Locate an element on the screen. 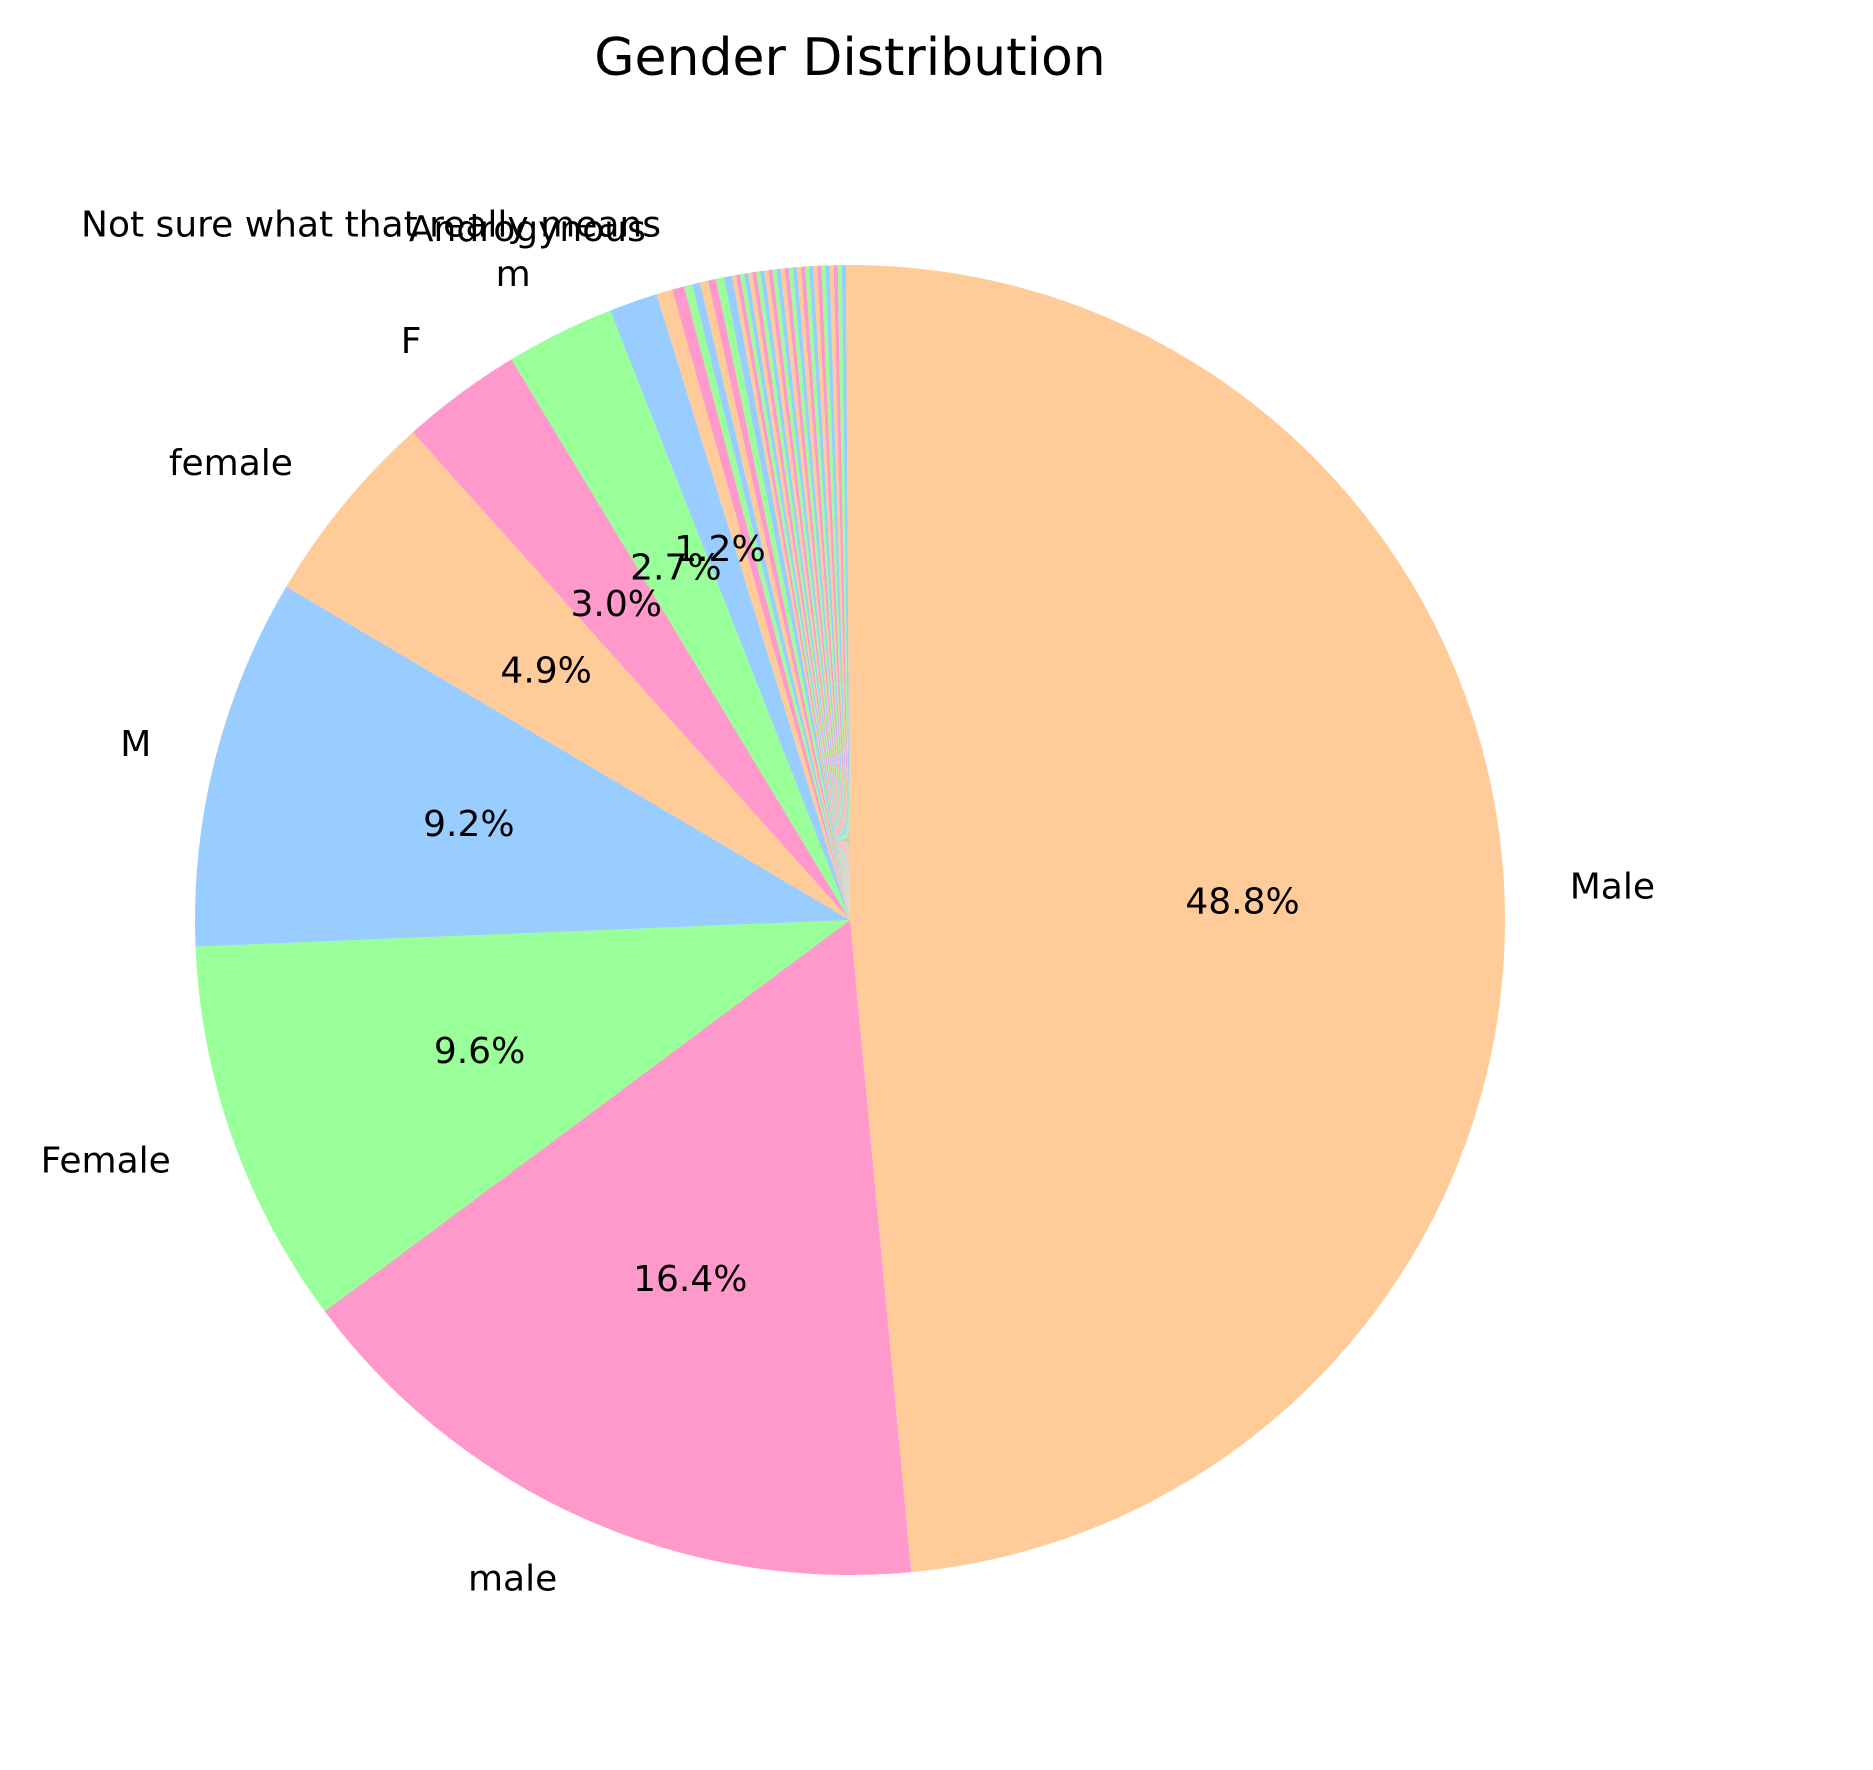 The image size is (1873, 1770). percent-label: 48.8% is located at coordinates (1242, 902).